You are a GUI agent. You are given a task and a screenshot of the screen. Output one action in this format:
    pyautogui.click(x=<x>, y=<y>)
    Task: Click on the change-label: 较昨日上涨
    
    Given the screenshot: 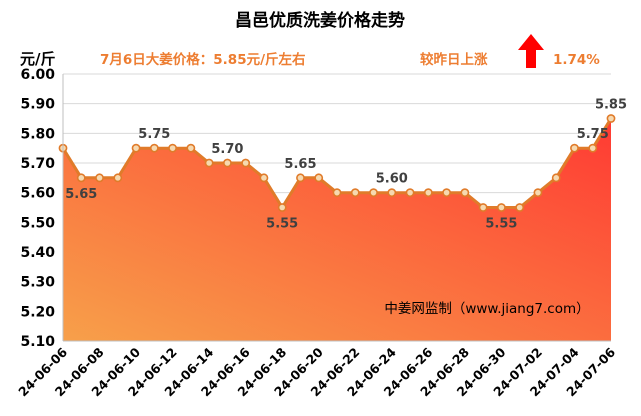 What is the action you would take?
    pyautogui.click(x=454, y=59)
    